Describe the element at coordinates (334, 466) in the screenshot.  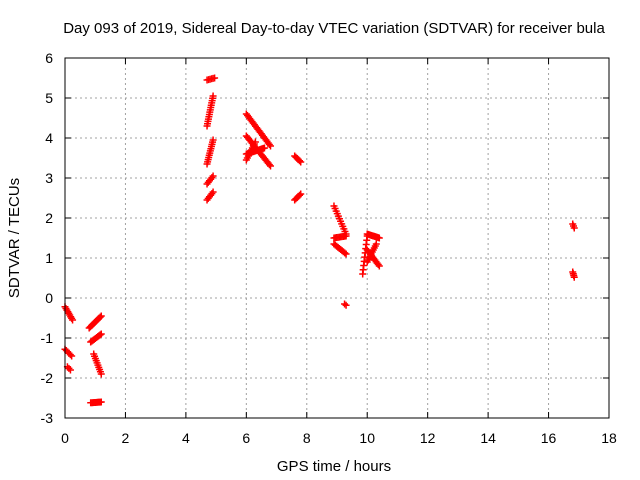
I see `x-axis-label: GPS time / hours` at that location.